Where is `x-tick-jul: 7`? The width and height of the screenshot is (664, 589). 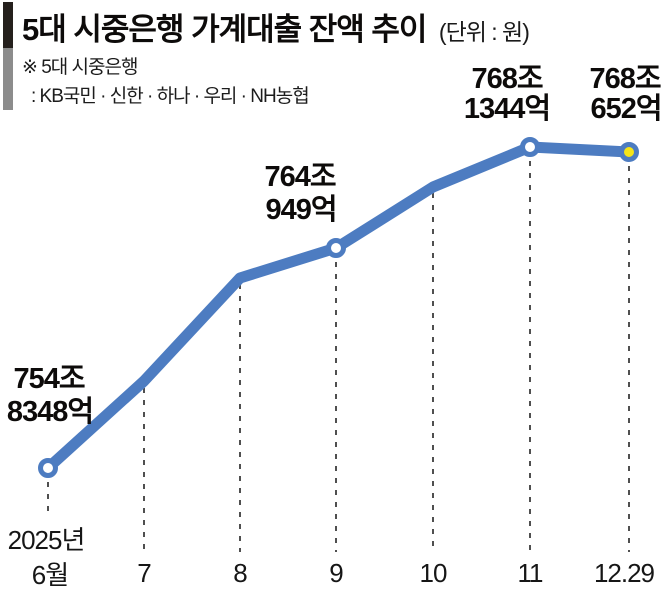
x-tick-jul: 7 is located at coordinates (144, 573).